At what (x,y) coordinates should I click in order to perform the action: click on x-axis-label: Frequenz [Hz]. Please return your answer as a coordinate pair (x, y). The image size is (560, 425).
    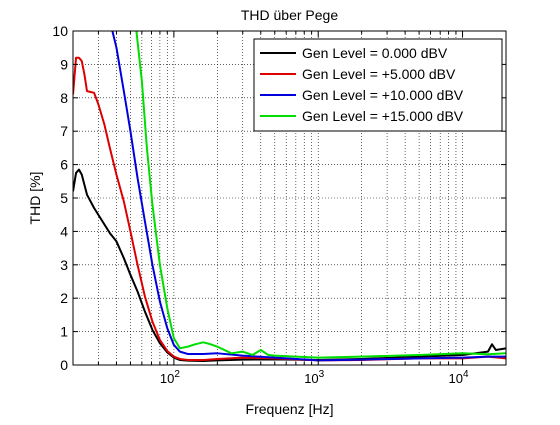
    Looking at the image, I should click on (290, 409).